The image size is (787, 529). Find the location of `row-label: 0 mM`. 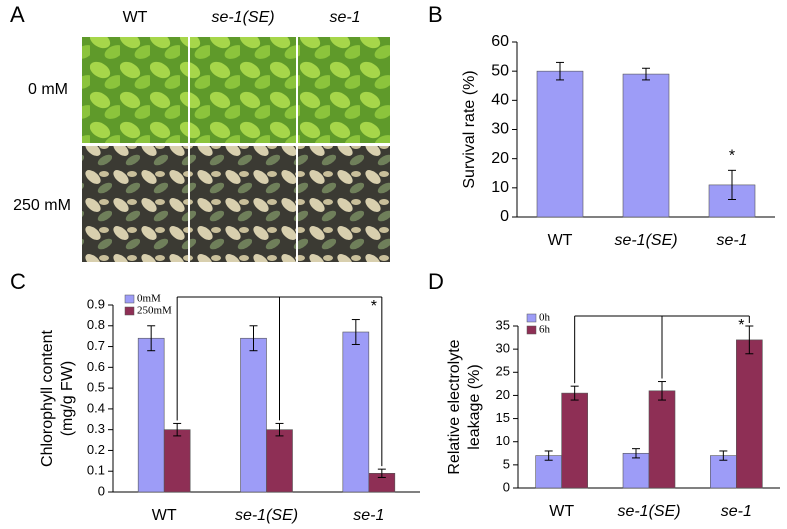

row-label: 0 mM is located at coordinates (48, 89).